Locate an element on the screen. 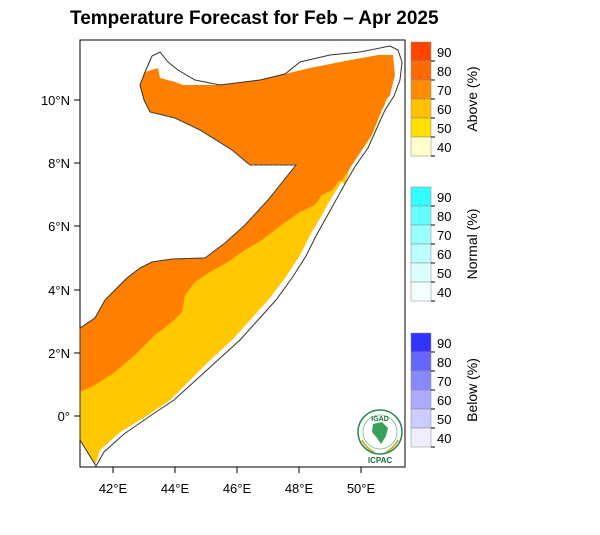  disputed-border is located at coordinates (223, 187).